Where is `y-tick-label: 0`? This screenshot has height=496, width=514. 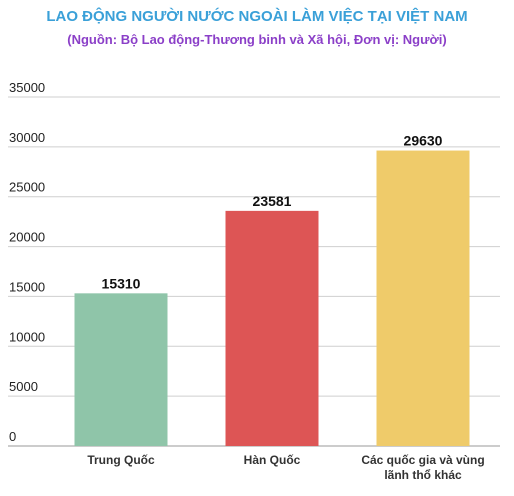 y-tick-label: 0 is located at coordinates (12, 436).